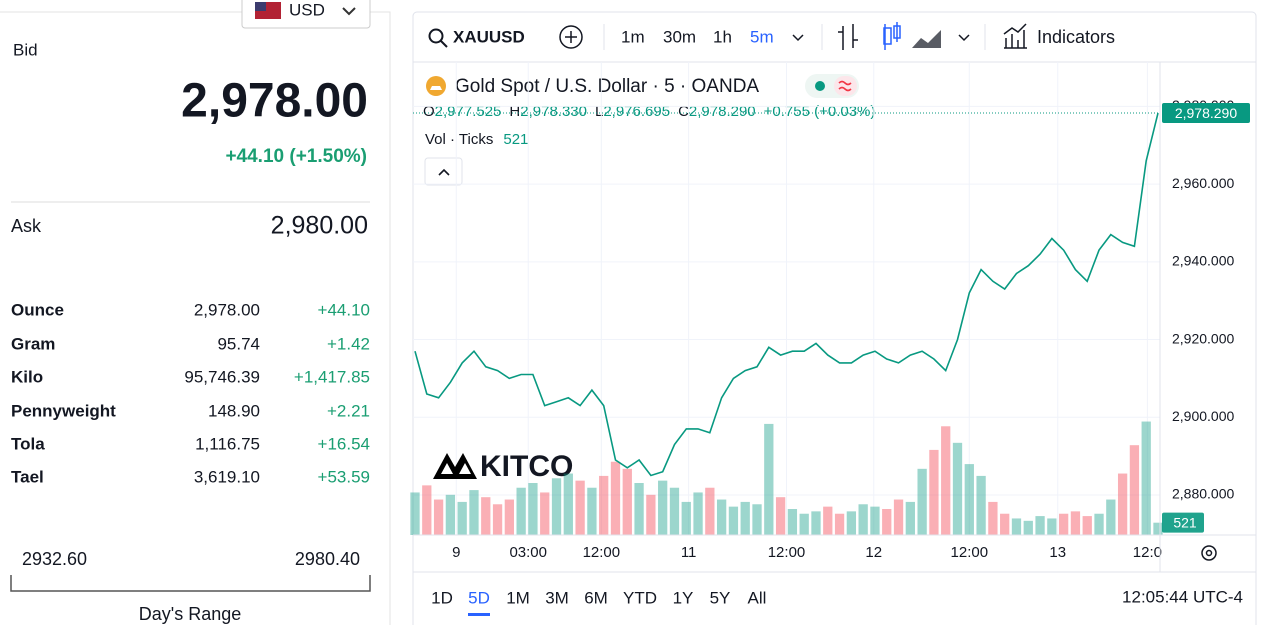 This screenshot has height=630, width=1280. Describe the element at coordinates (873, 552) in the screenshot. I see `x-tick-label: 12` at that location.